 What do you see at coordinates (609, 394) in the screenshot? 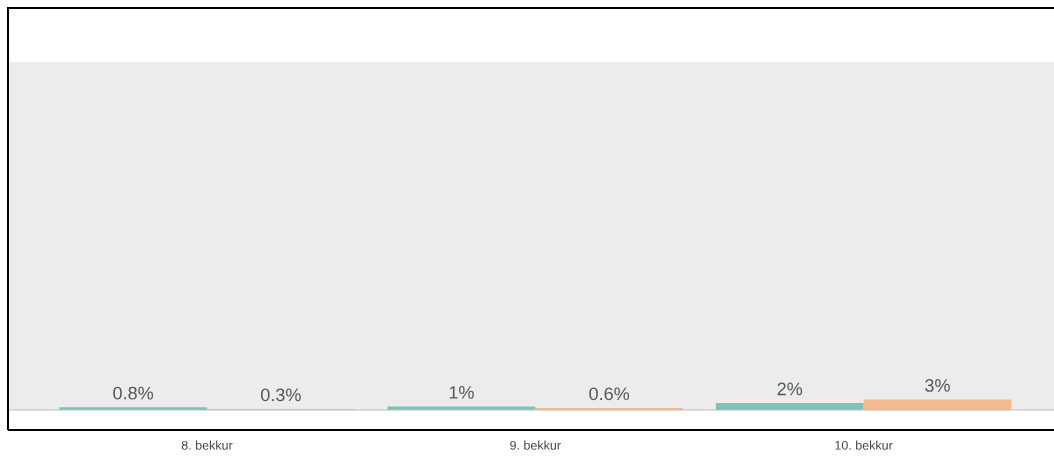
I see `data-label: 0.6%` at bounding box center [609, 394].